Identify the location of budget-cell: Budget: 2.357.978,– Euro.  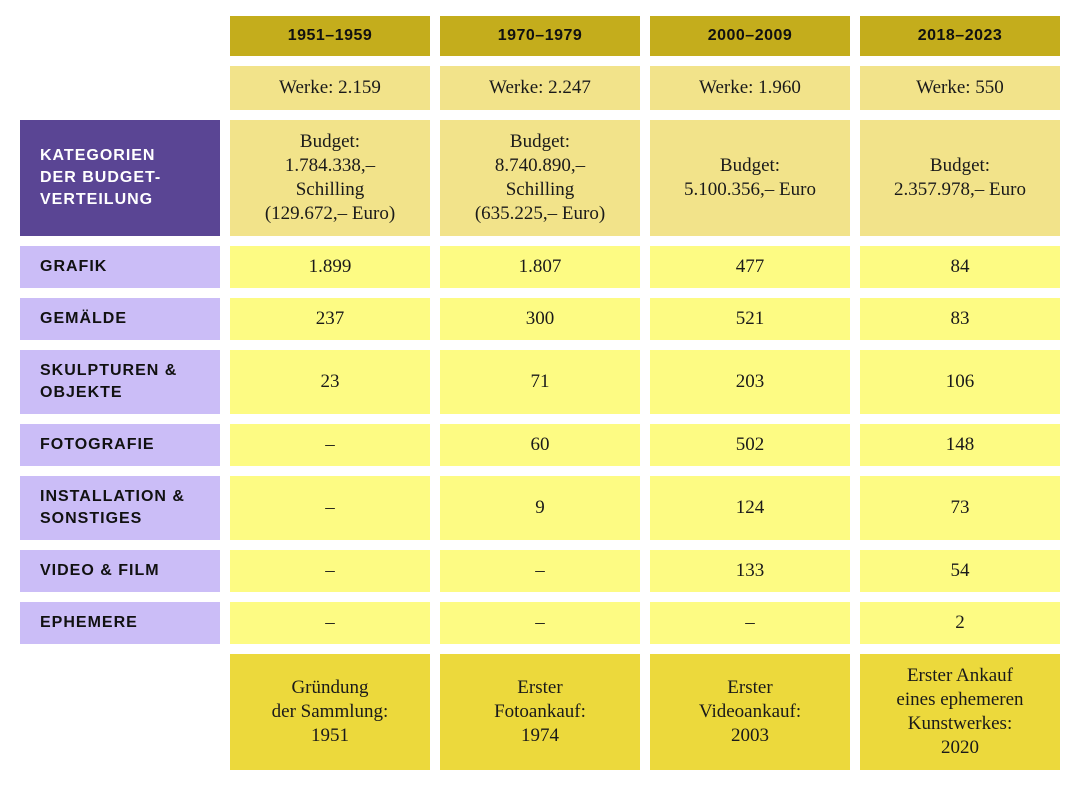
(960, 178).